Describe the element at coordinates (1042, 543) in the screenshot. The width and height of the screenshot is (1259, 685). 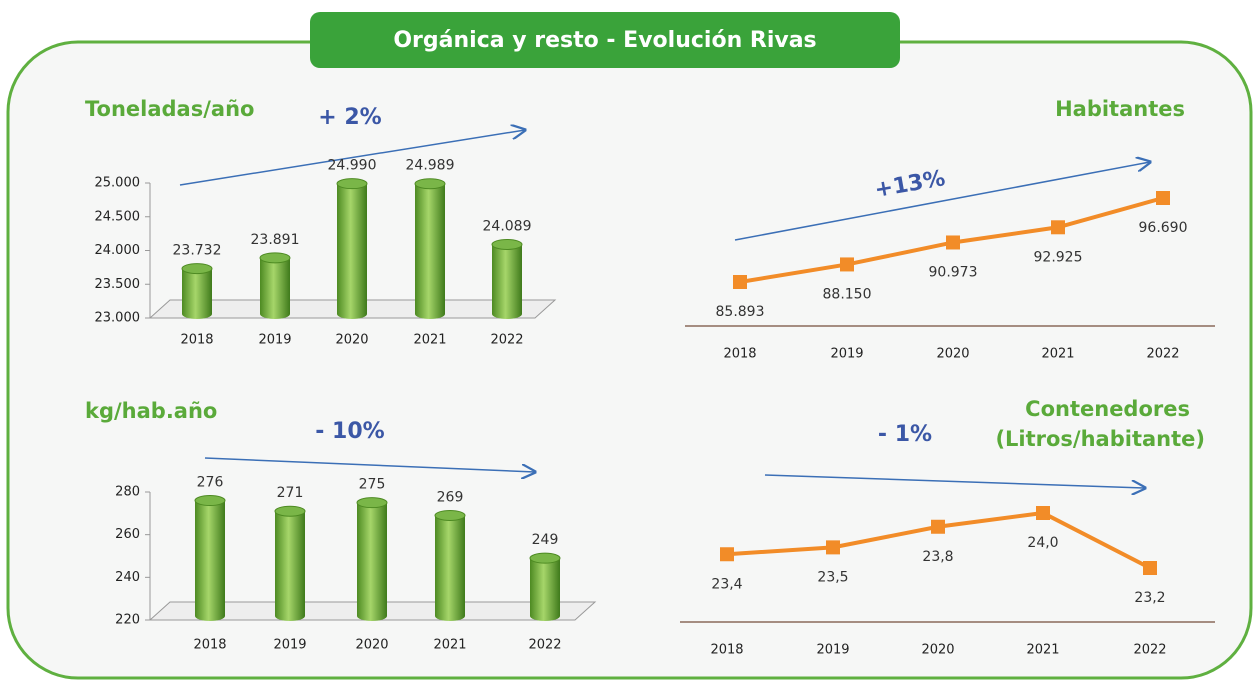
I see `value-label: 24,0` at that location.